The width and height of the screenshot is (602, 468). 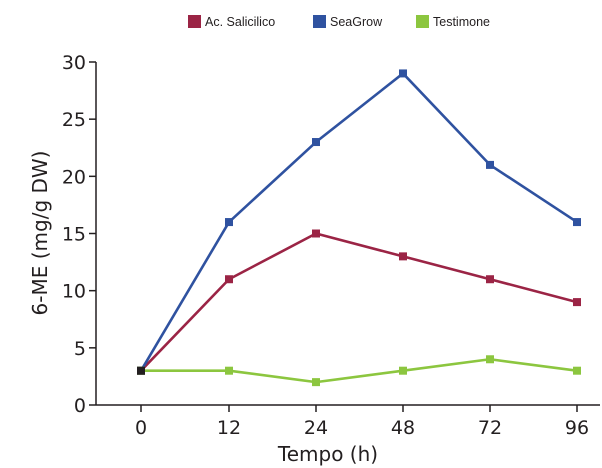 I want to click on y-axis-label: 6-ME (mg/g DW), so click(x=40, y=233).